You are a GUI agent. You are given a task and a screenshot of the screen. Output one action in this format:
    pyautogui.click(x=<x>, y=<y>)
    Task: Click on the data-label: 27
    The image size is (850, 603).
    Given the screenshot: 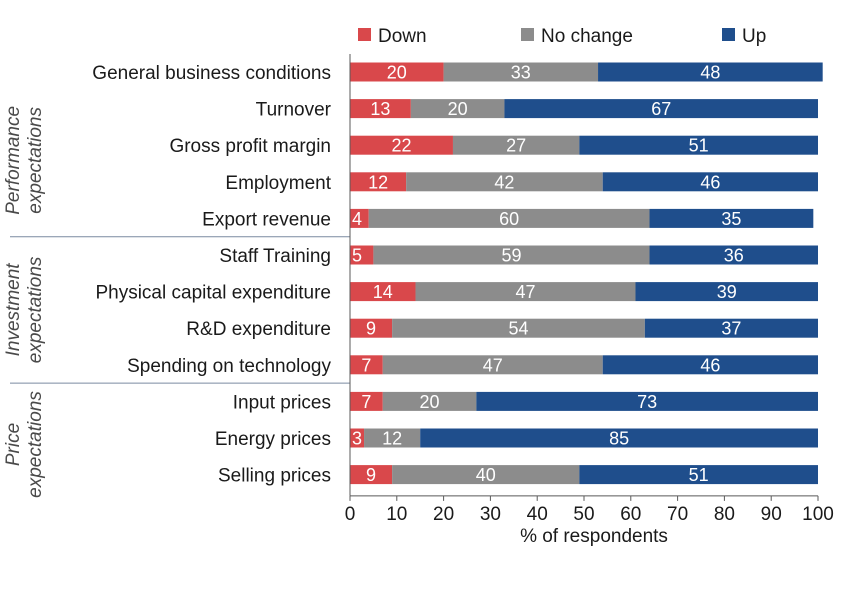 What is the action you would take?
    pyautogui.click(x=516, y=146)
    